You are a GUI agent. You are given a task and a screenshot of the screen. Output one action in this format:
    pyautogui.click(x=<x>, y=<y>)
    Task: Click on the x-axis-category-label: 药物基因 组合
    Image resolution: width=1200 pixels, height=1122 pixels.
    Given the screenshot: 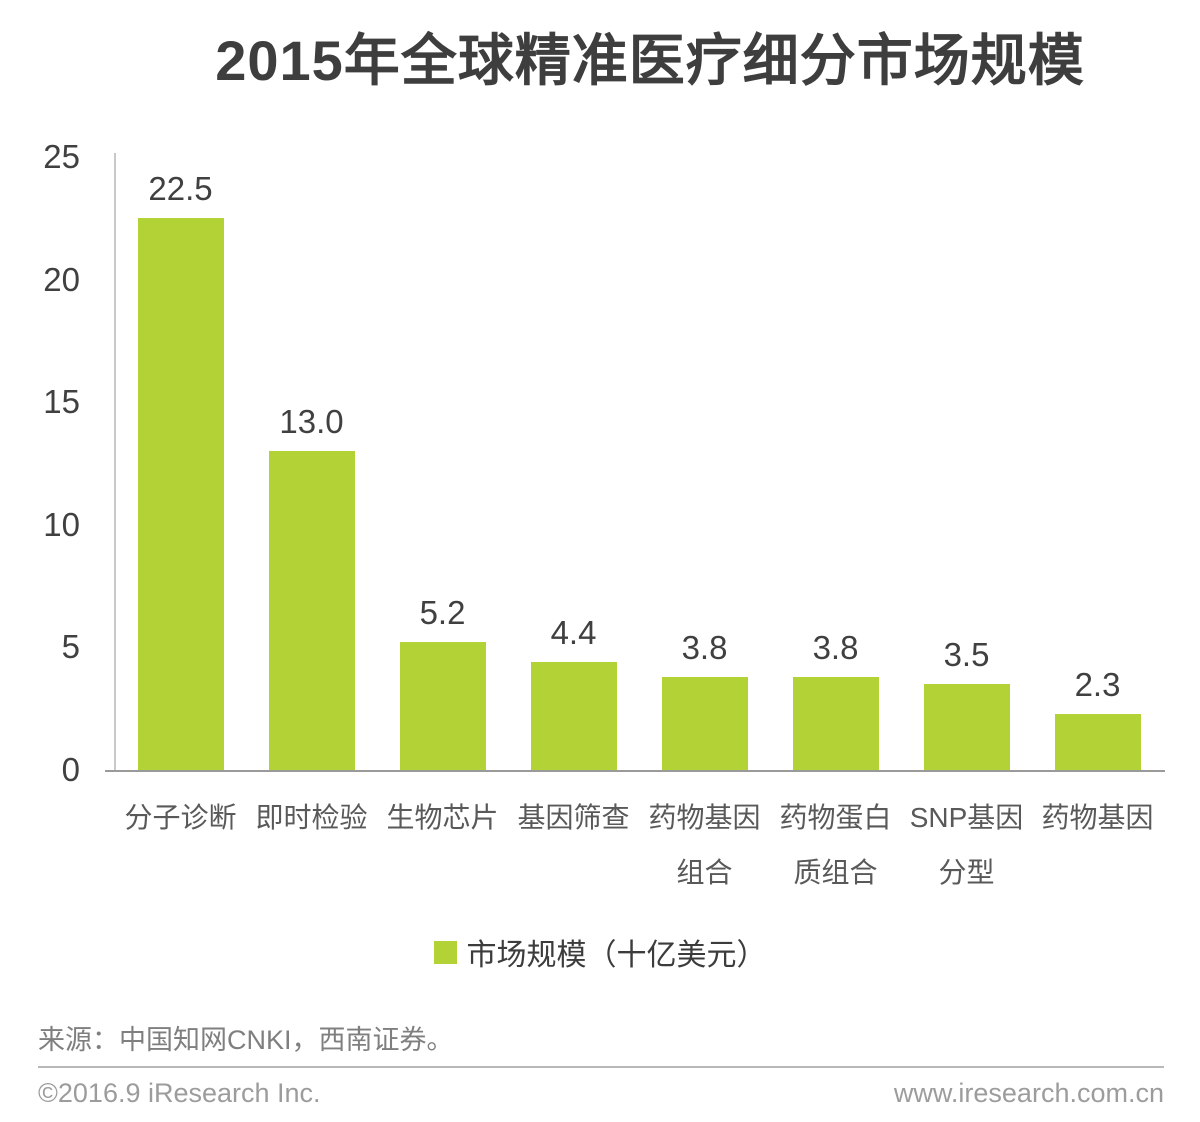 What is the action you would take?
    pyautogui.click(x=704, y=845)
    